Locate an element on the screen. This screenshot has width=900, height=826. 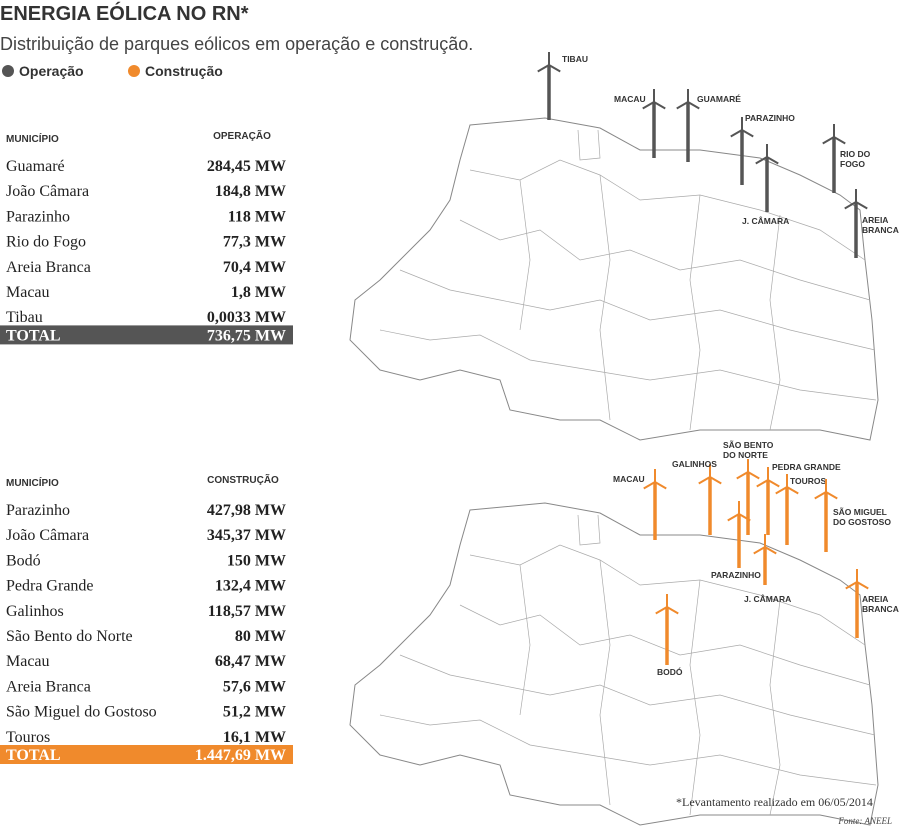
row-value: 57,6 MW is located at coordinates (254, 686).